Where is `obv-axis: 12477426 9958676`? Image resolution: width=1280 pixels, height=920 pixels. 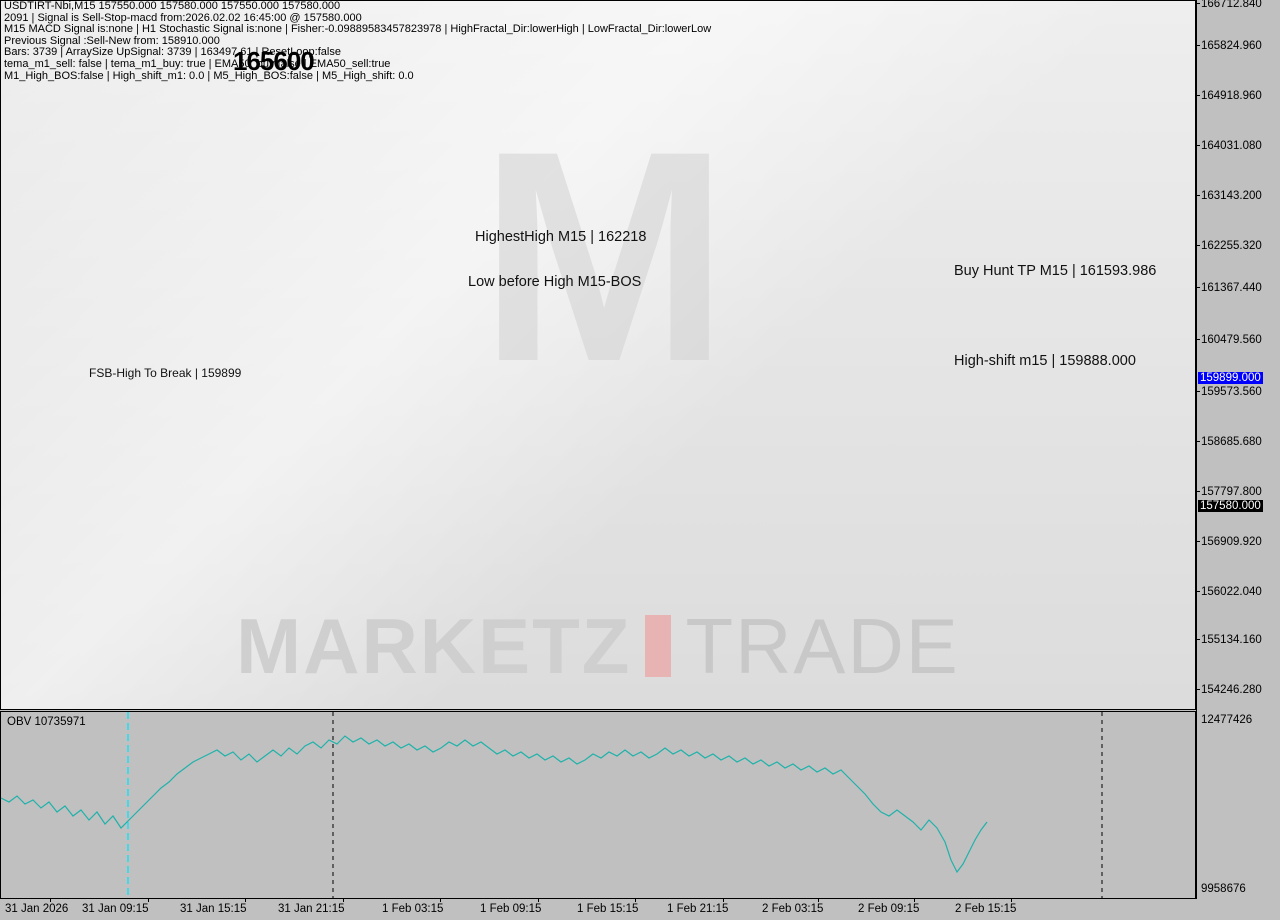 obv-axis: 12477426 9958676 is located at coordinates (1238, 805).